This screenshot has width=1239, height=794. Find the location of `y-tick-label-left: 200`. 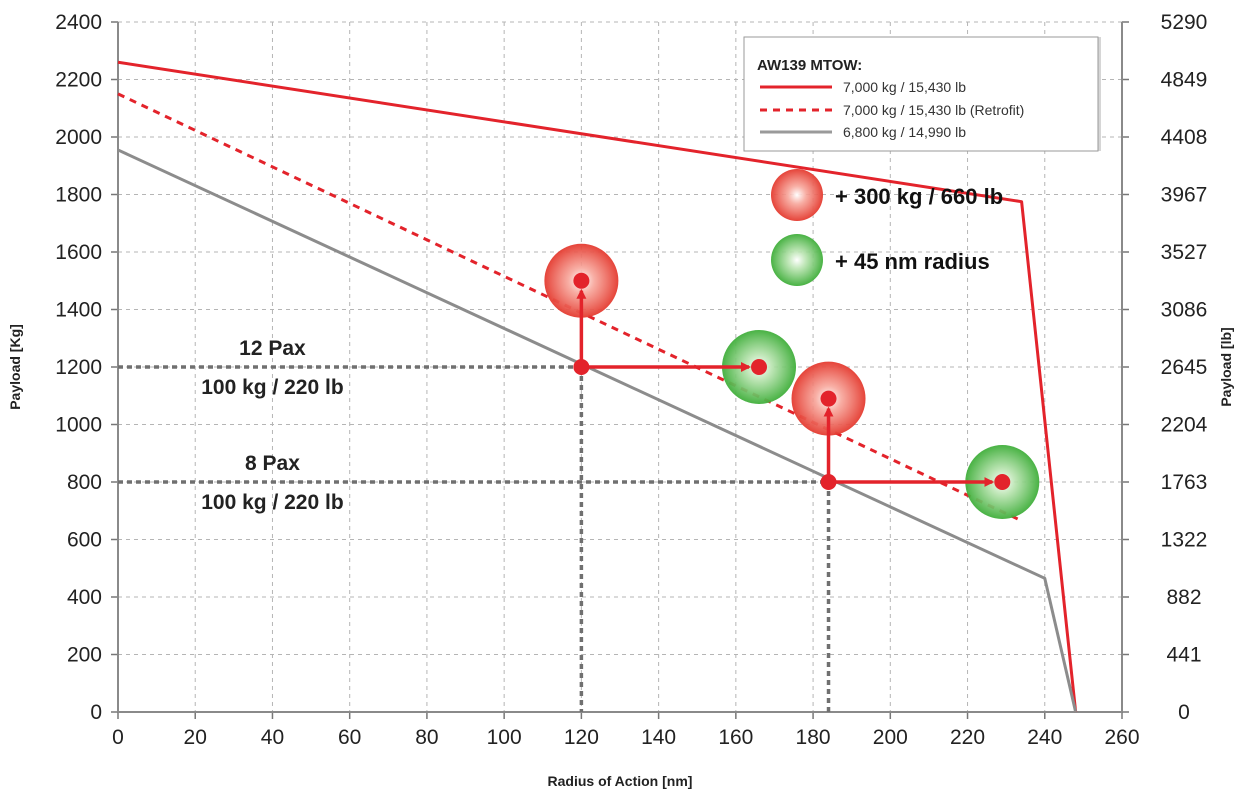

y-tick-label-left: 200 is located at coordinates (84, 655).